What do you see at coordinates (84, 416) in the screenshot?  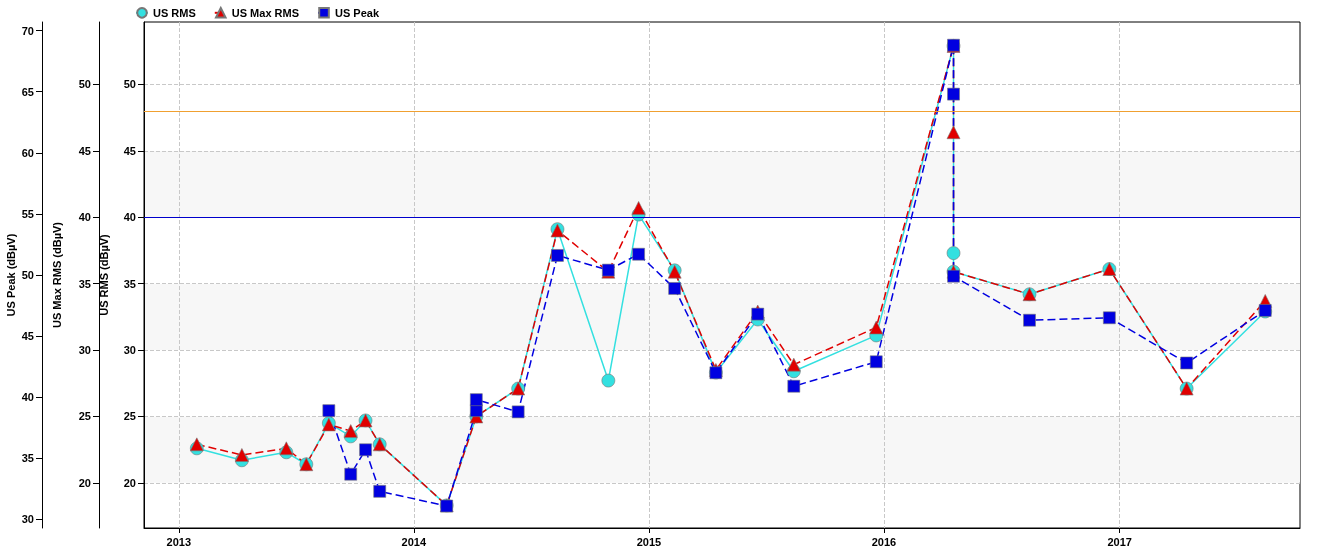 I see `y3-tick-label: 25` at bounding box center [84, 416].